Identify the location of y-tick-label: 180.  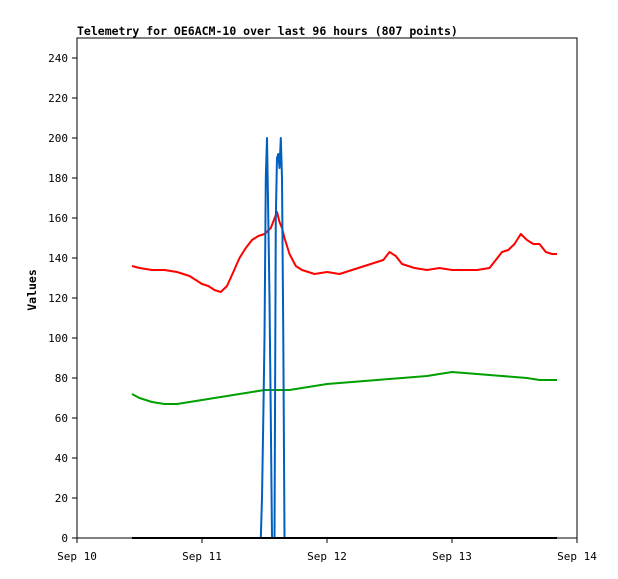
(58, 178).